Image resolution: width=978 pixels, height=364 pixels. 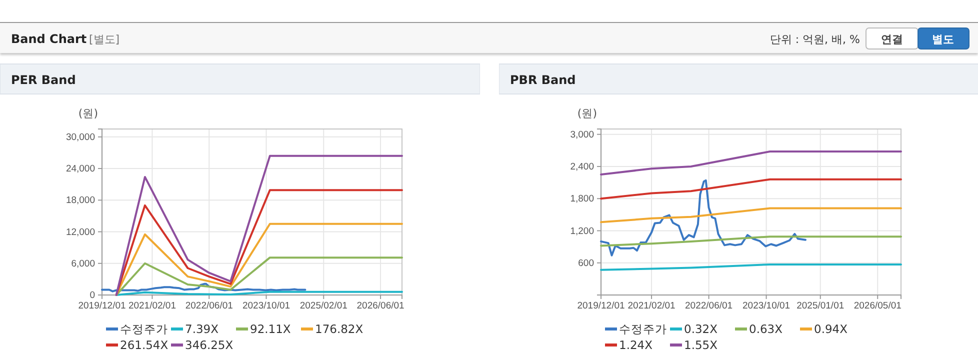 What do you see at coordinates (80, 232) in the screenshot?
I see `y-tick-label: 12,000` at bounding box center [80, 232].